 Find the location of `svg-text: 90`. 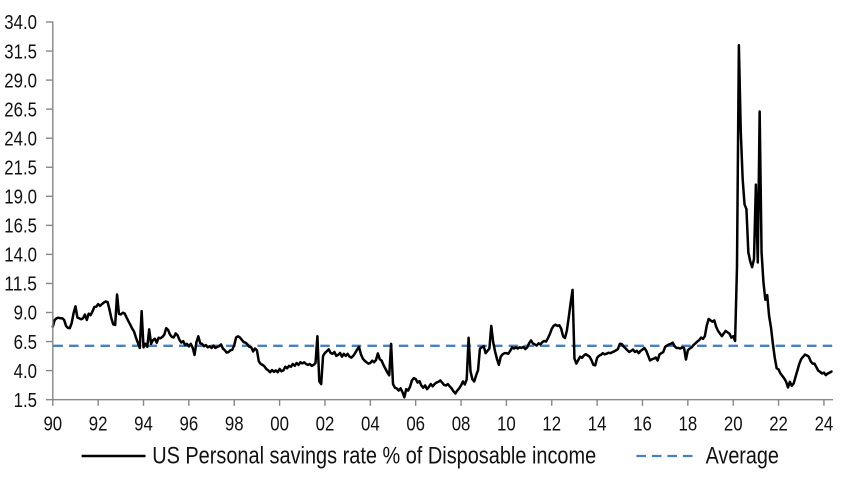

svg-text: 90 is located at coordinates (52, 423).